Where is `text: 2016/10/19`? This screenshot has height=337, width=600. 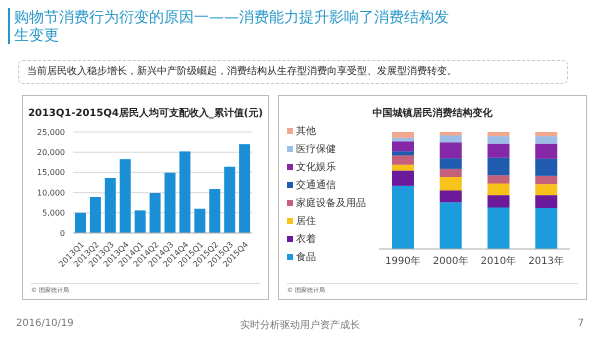 text: 2016/10/19 is located at coordinates (45, 323).